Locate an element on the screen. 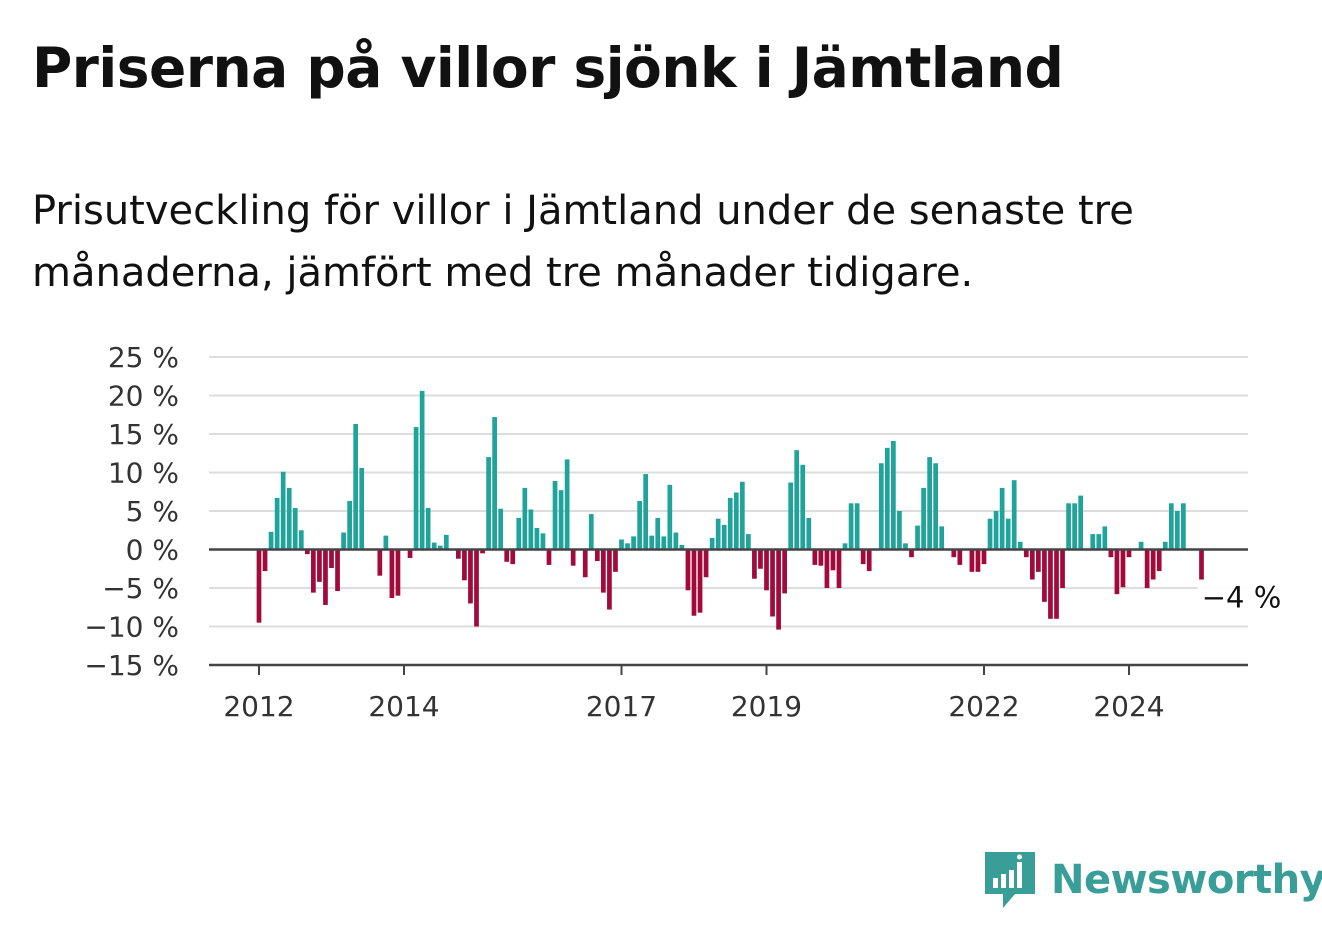 The width and height of the screenshot is (1322, 939). y-tick-label: 5 % is located at coordinates (152, 511).